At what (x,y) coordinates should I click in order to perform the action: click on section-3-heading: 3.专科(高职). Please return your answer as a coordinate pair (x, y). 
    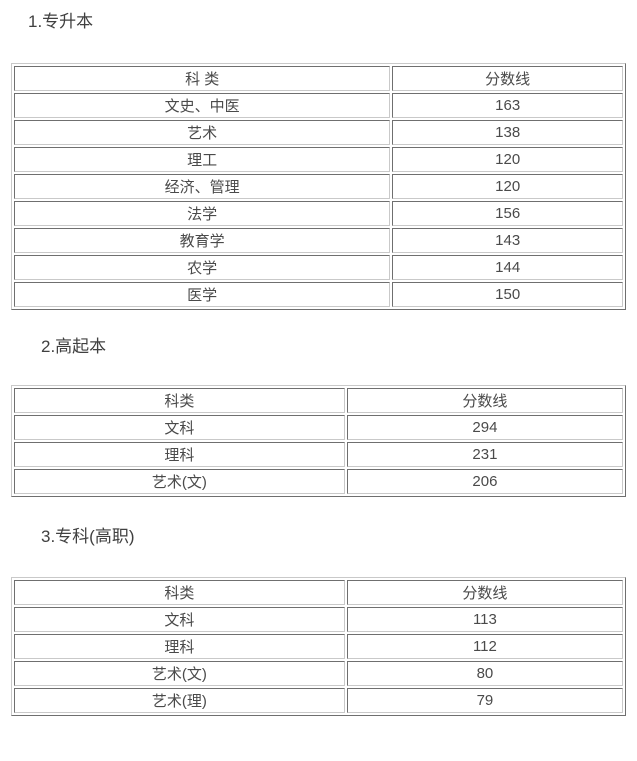
    Looking at the image, I should click on (88, 536).